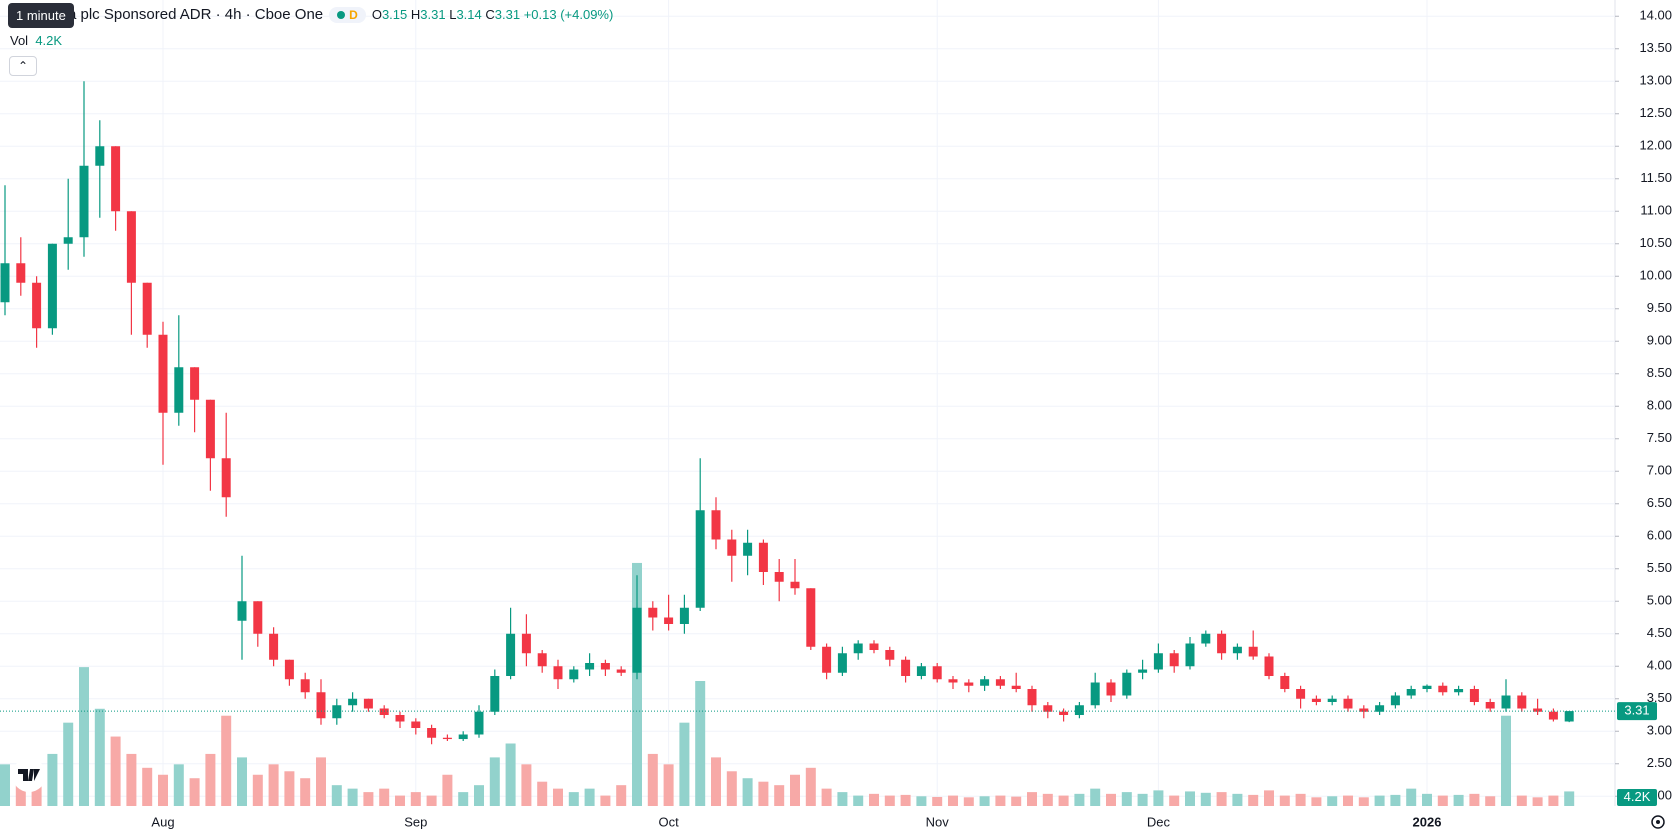 The width and height of the screenshot is (1678, 835). Describe the element at coordinates (1655, 15) in the screenshot. I see `y-tick-label: 14.00` at that location.